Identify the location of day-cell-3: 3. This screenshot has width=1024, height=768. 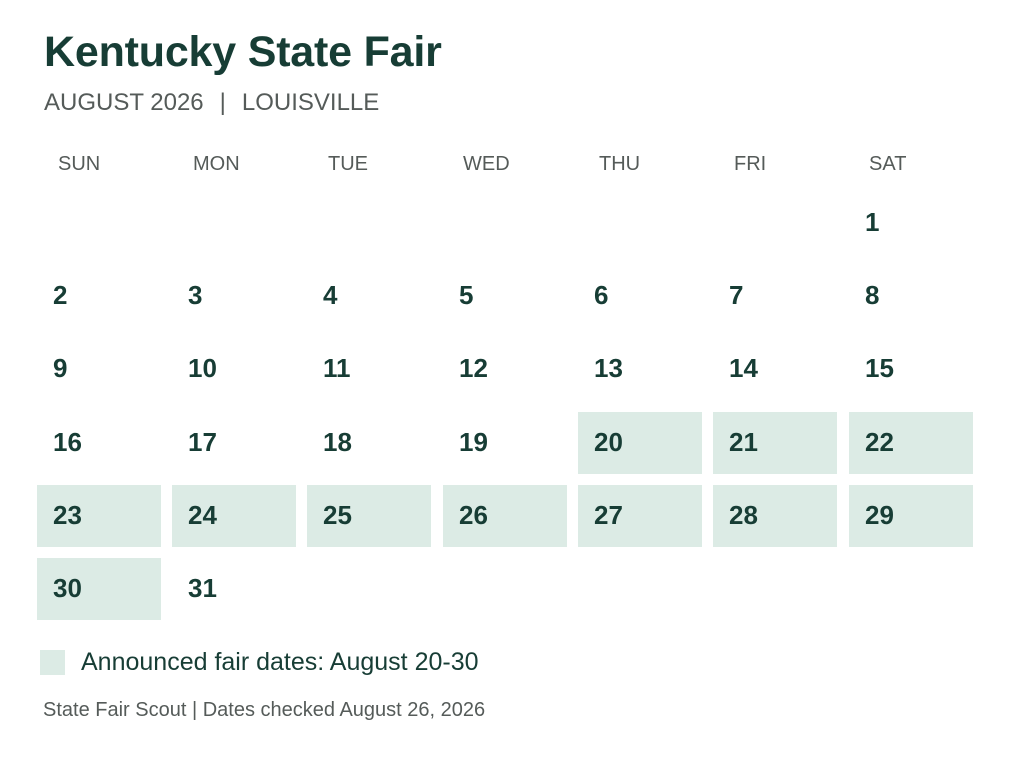
(234, 296).